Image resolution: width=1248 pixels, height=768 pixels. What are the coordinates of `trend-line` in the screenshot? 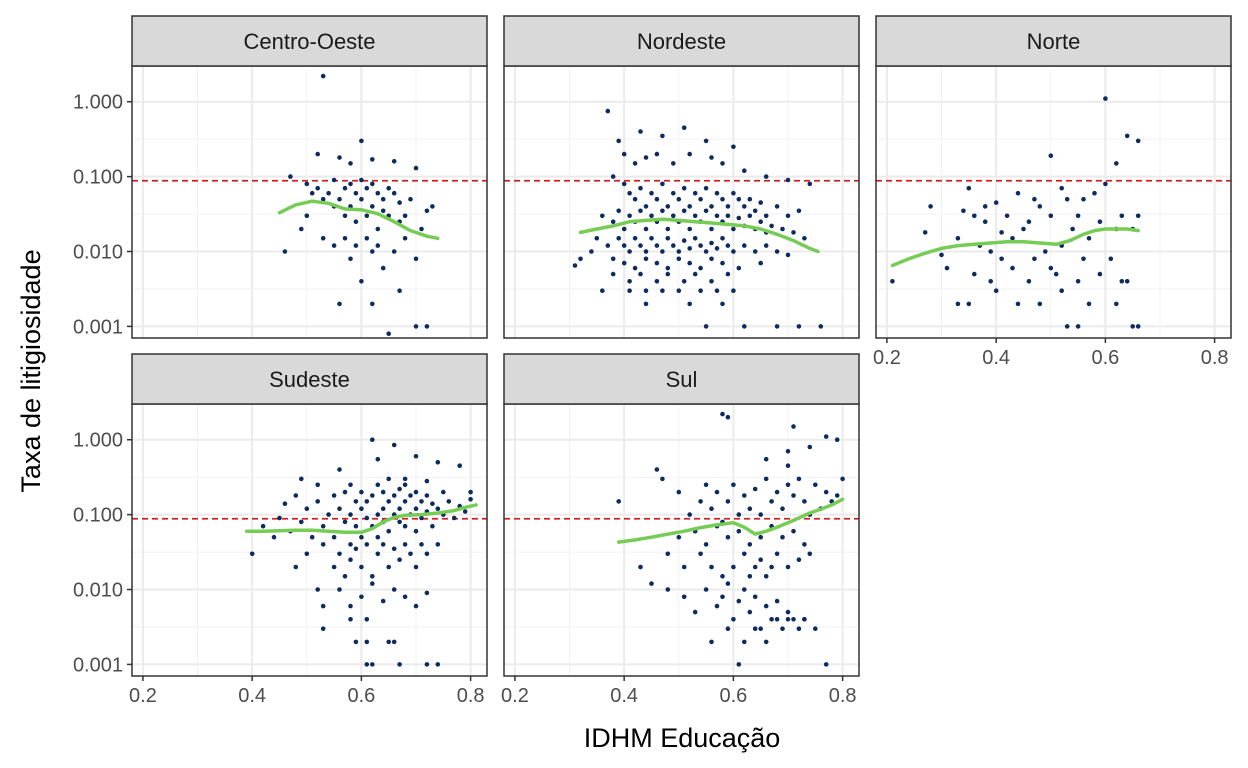 It's located at (358, 220).